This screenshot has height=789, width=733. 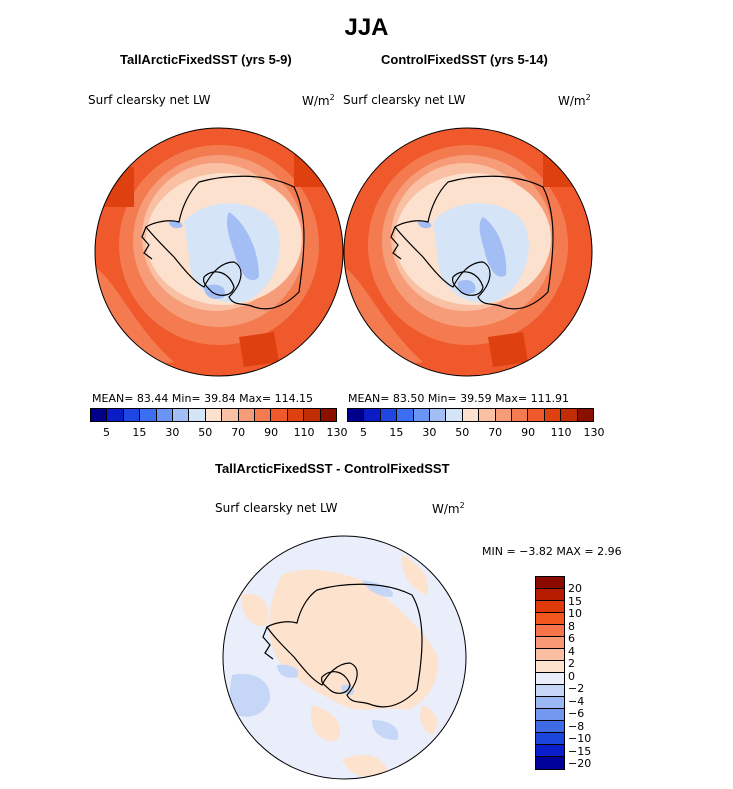 I want to click on colorbar-tick-label: 0, so click(x=571, y=676).